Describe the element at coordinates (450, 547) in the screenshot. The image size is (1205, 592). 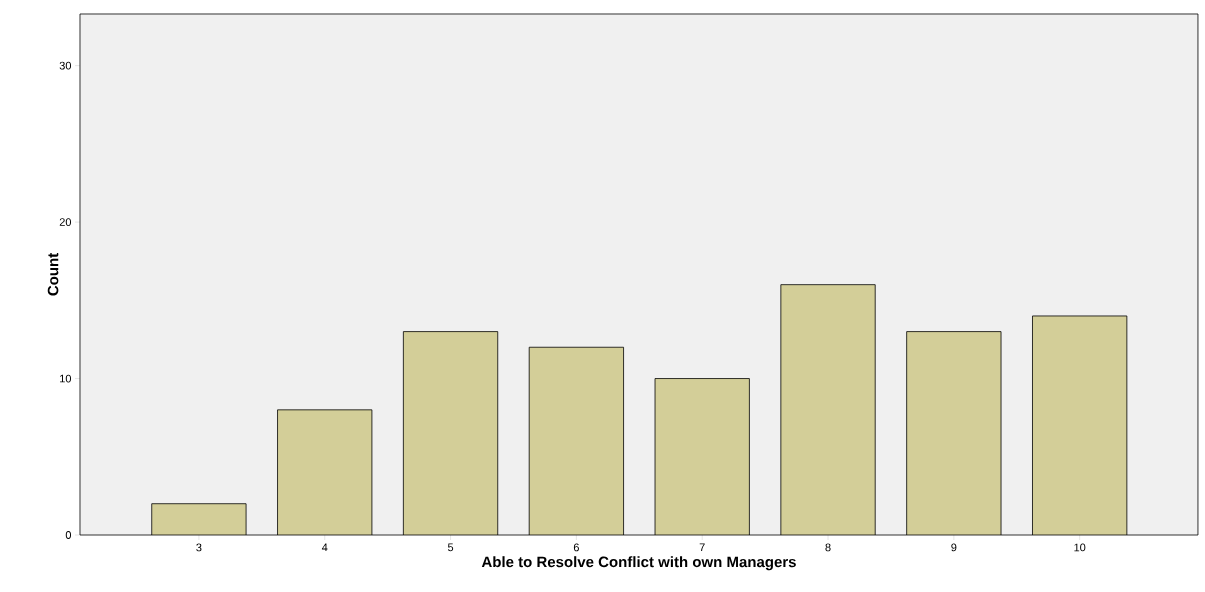
I see `x-tick-label: 5` at that location.